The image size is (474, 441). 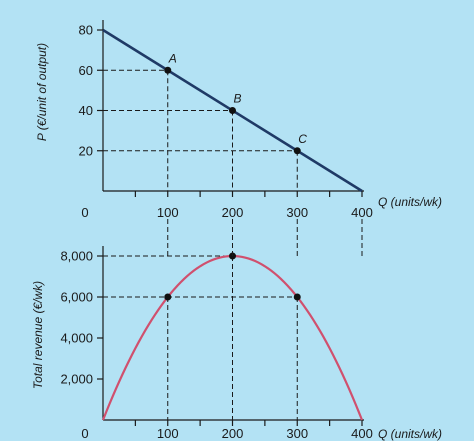 What do you see at coordinates (76, 338) in the screenshot?
I see `y-tick-label: 4,000` at bounding box center [76, 338].